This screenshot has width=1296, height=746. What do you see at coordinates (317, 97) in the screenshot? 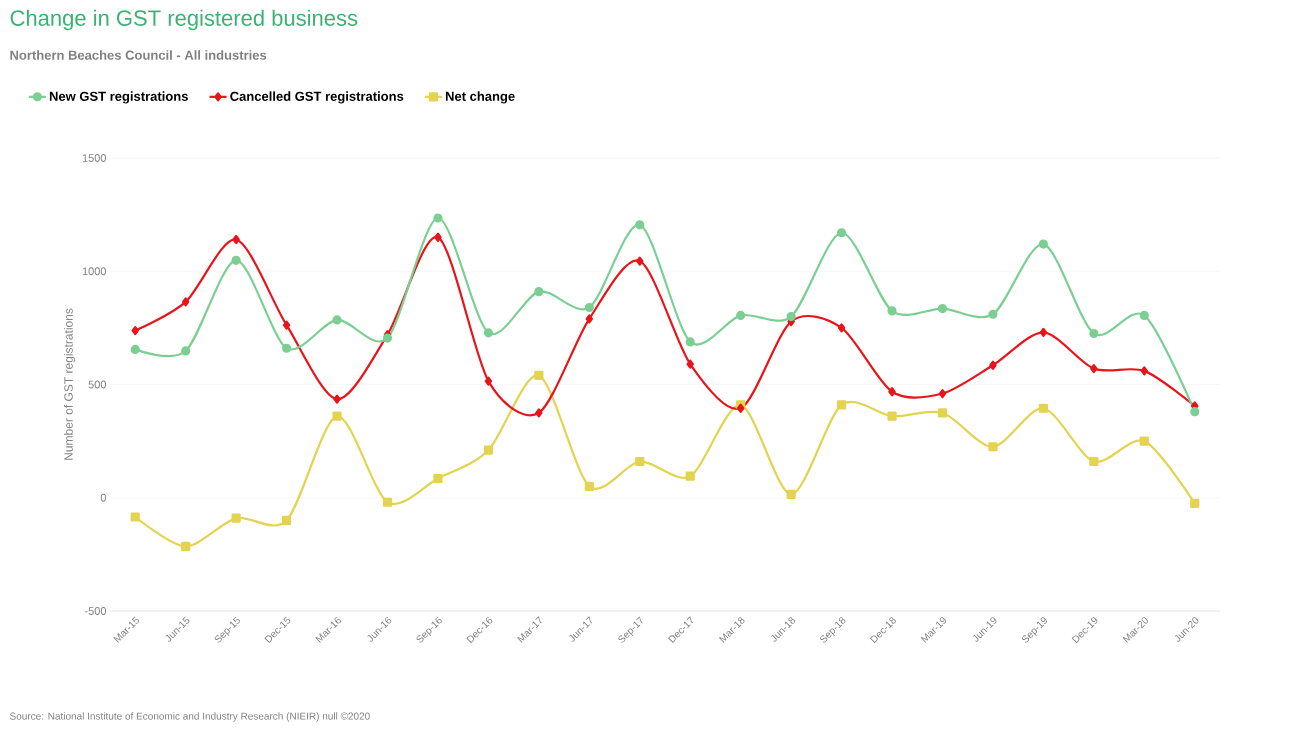
I see `legend-label: Cancelled GST registrations` at bounding box center [317, 97].